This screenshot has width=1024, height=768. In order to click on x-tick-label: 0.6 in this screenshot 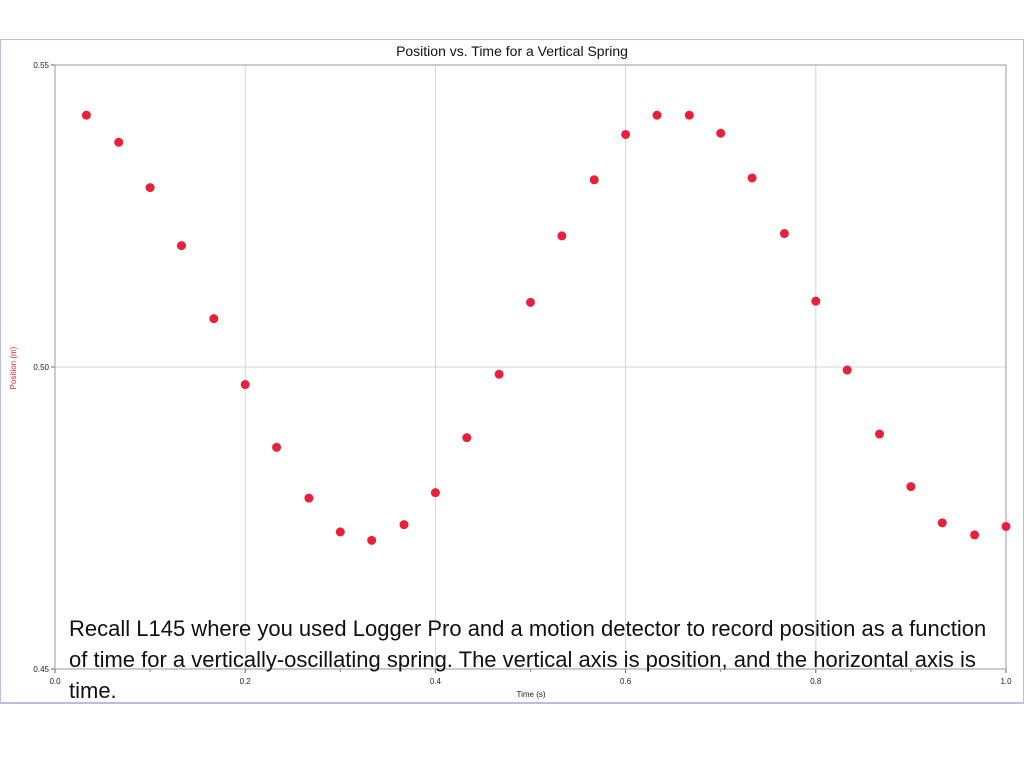, I will do `click(626, 681)`.